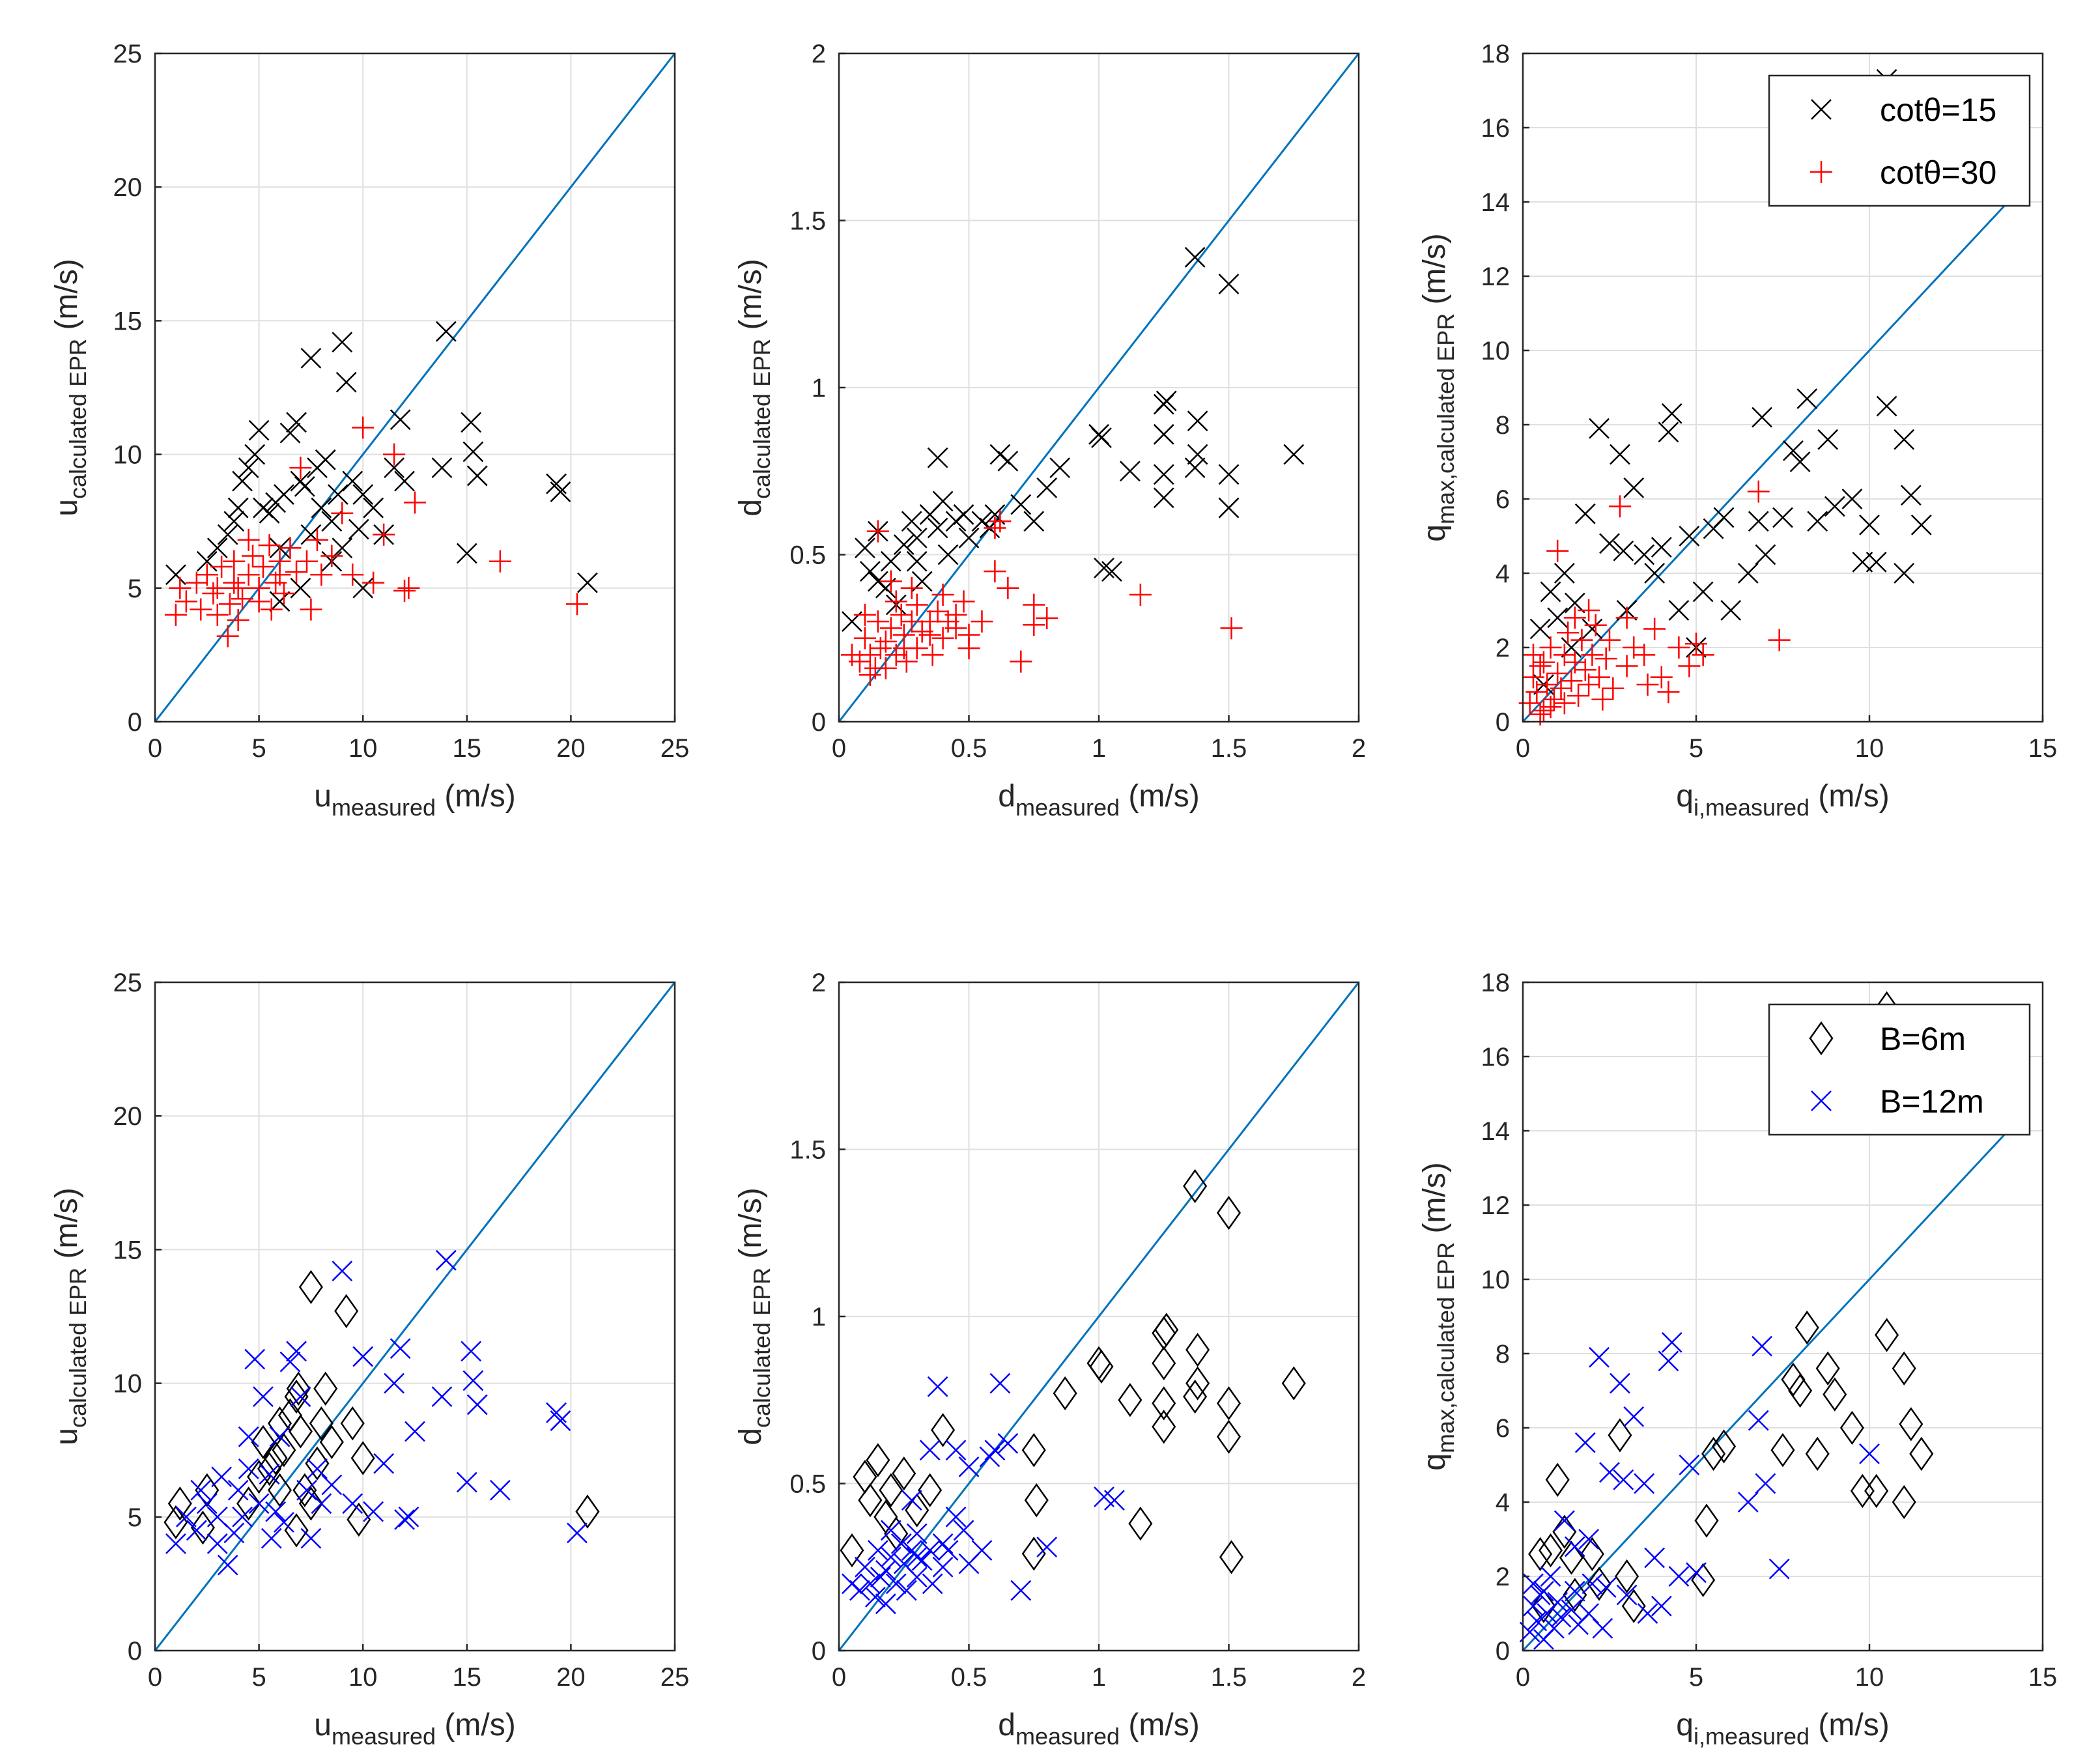 This screenshot has width=2100, height=1762. Describe the element at coordinates (128, 321) in the screenshot. I see `y-tick-label: 15` at that location.